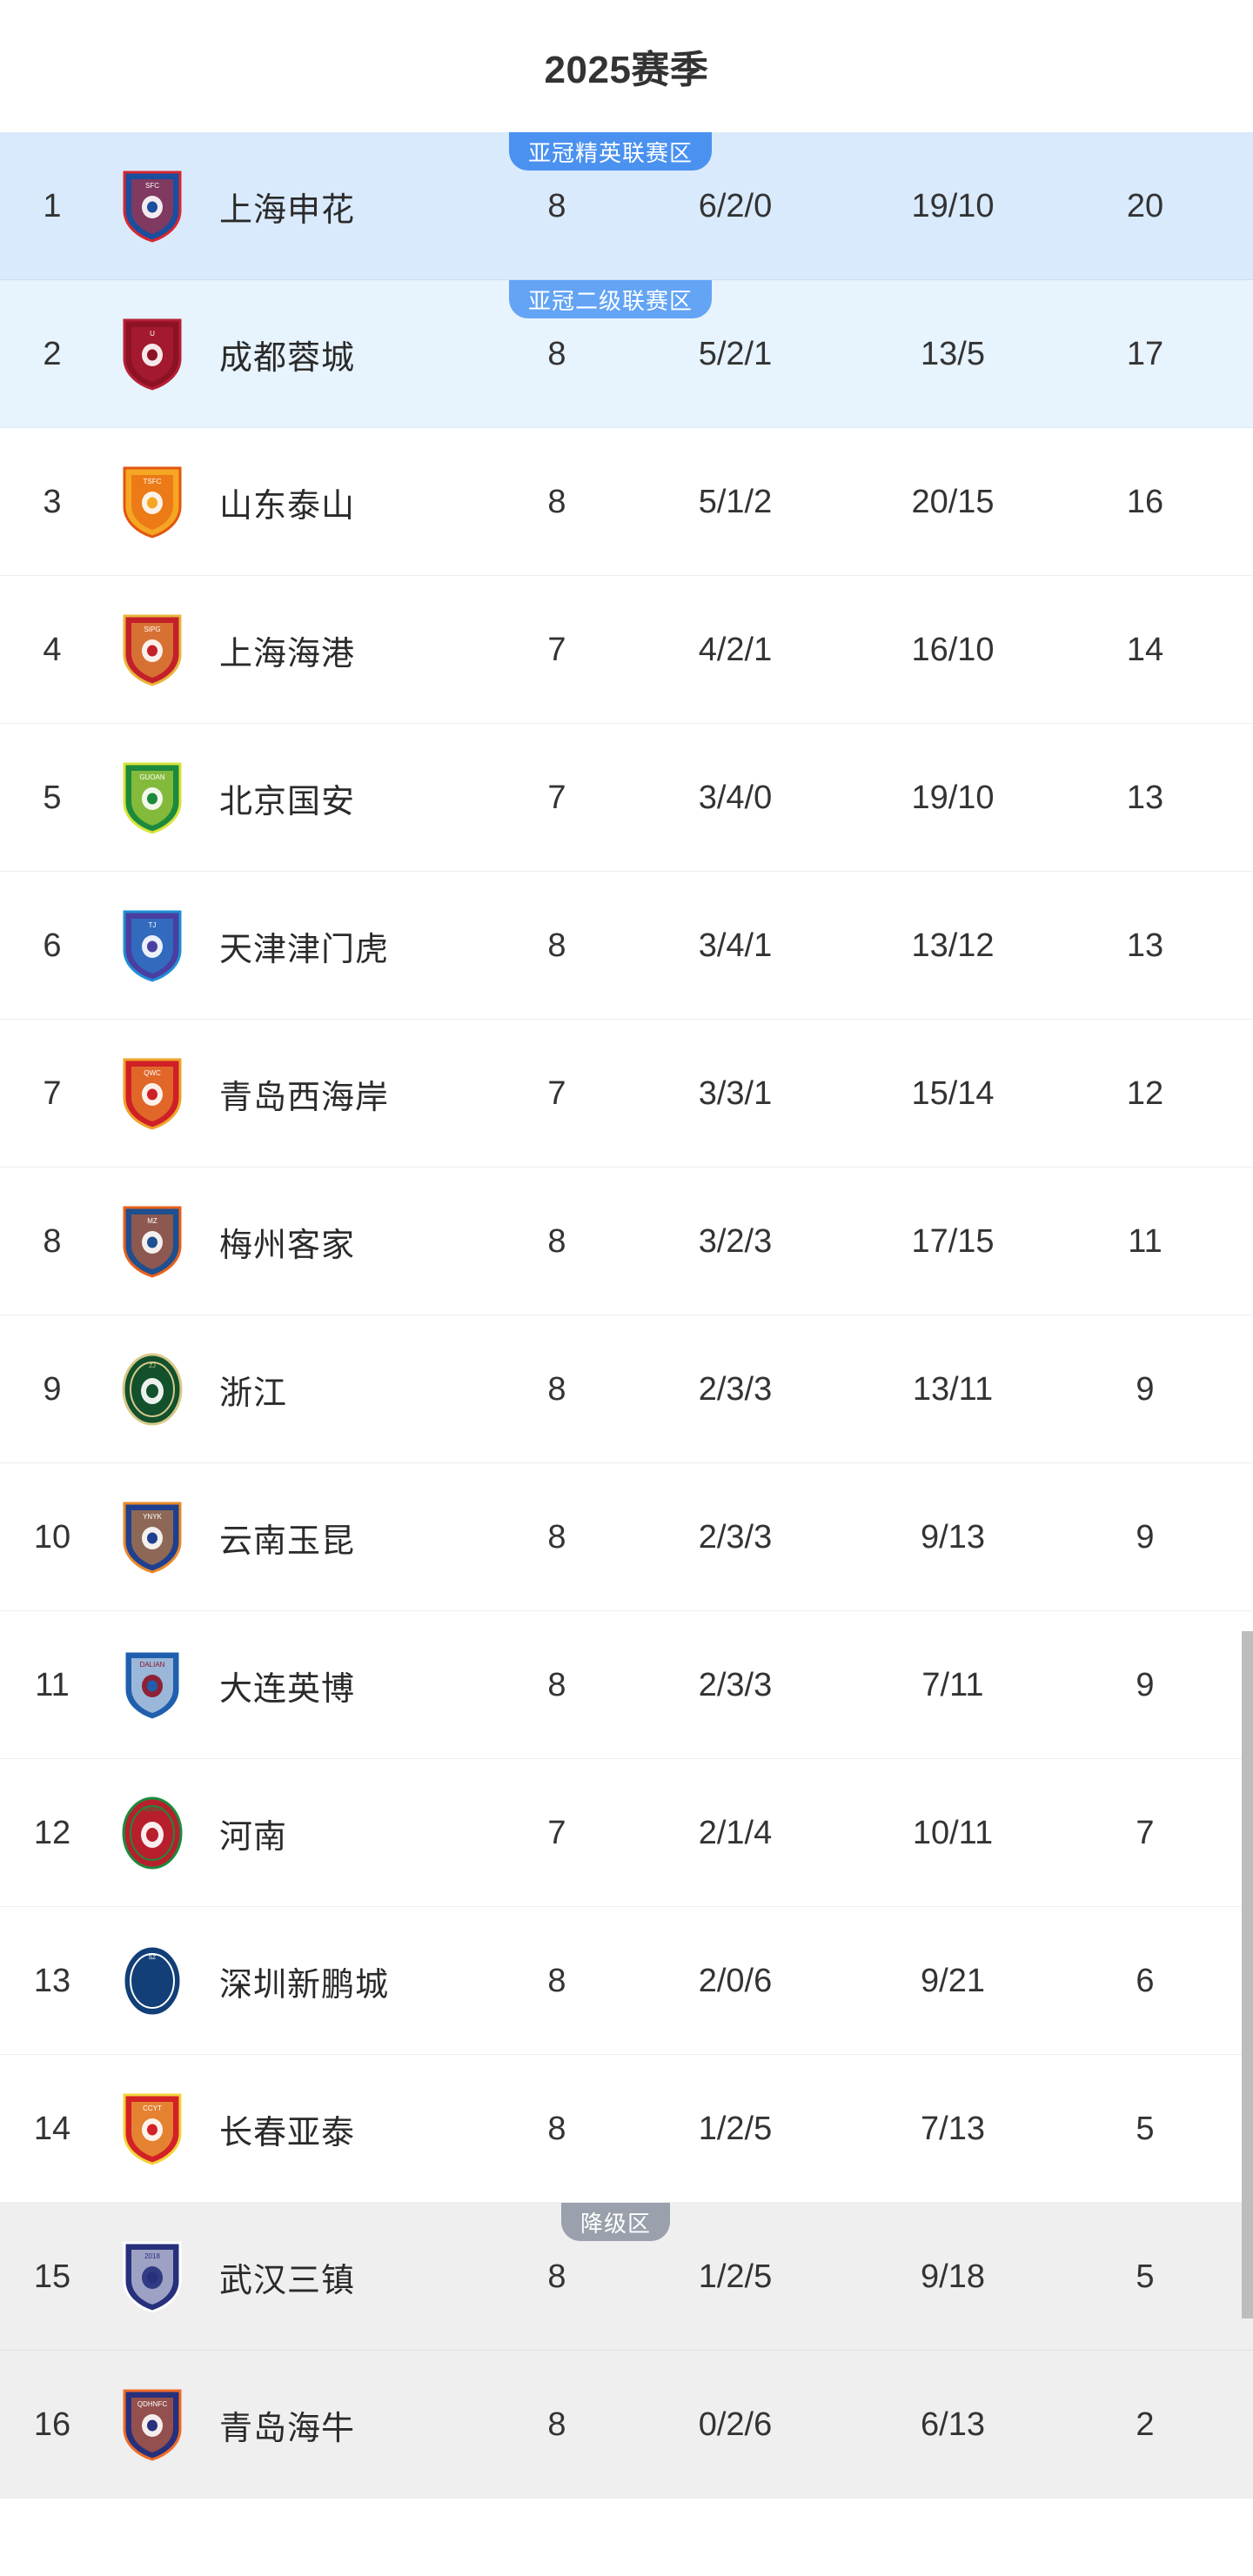 This screenshot has width=1253, height=2576. What do you see at coordinates (616, 2222) in the screenshot?
I see `zone-badge-relegation: 降级区` at bounding box center [616, 2222].